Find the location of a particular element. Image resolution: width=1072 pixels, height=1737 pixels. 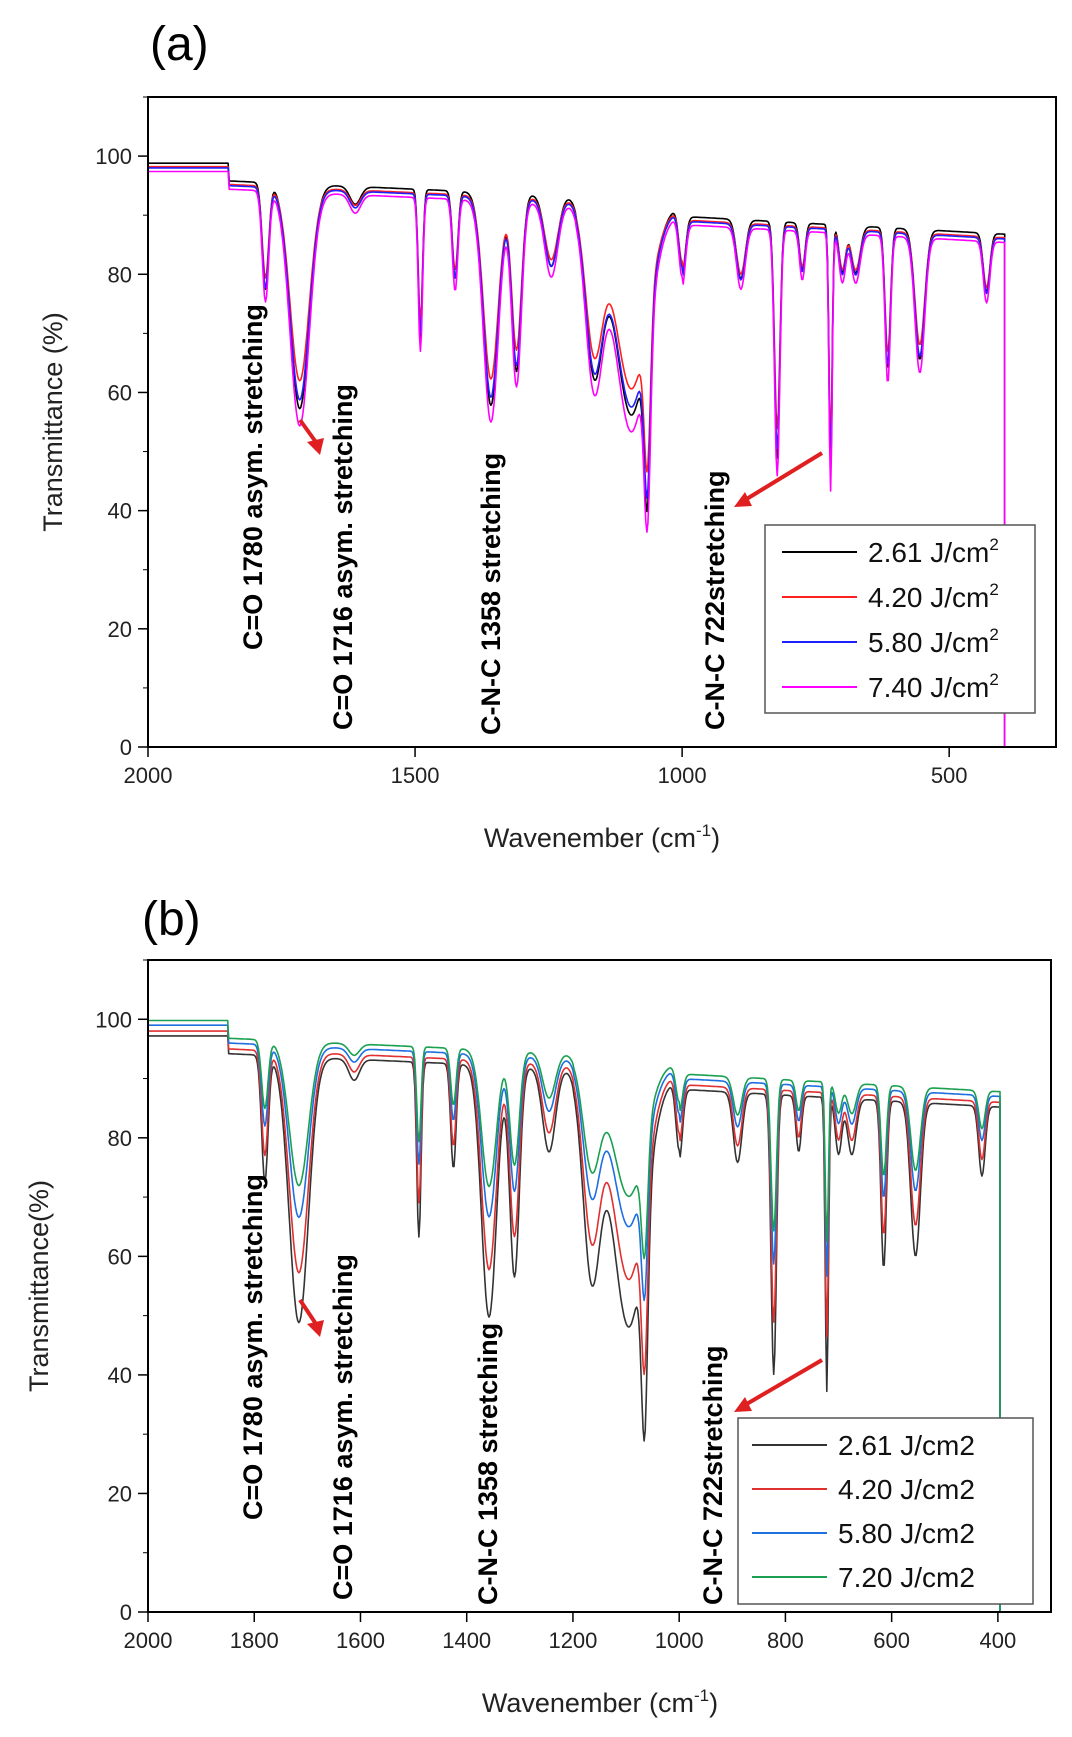

x-tick-label: 600 is located at coordinates (891, 1640).